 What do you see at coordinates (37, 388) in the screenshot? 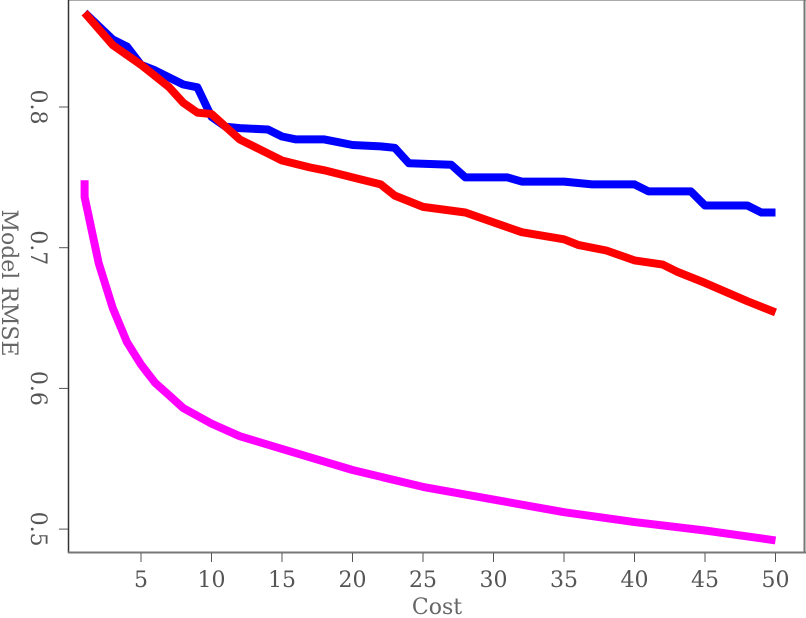
I see `y-tick-label: 0.6` at bounding box center [37, 388].